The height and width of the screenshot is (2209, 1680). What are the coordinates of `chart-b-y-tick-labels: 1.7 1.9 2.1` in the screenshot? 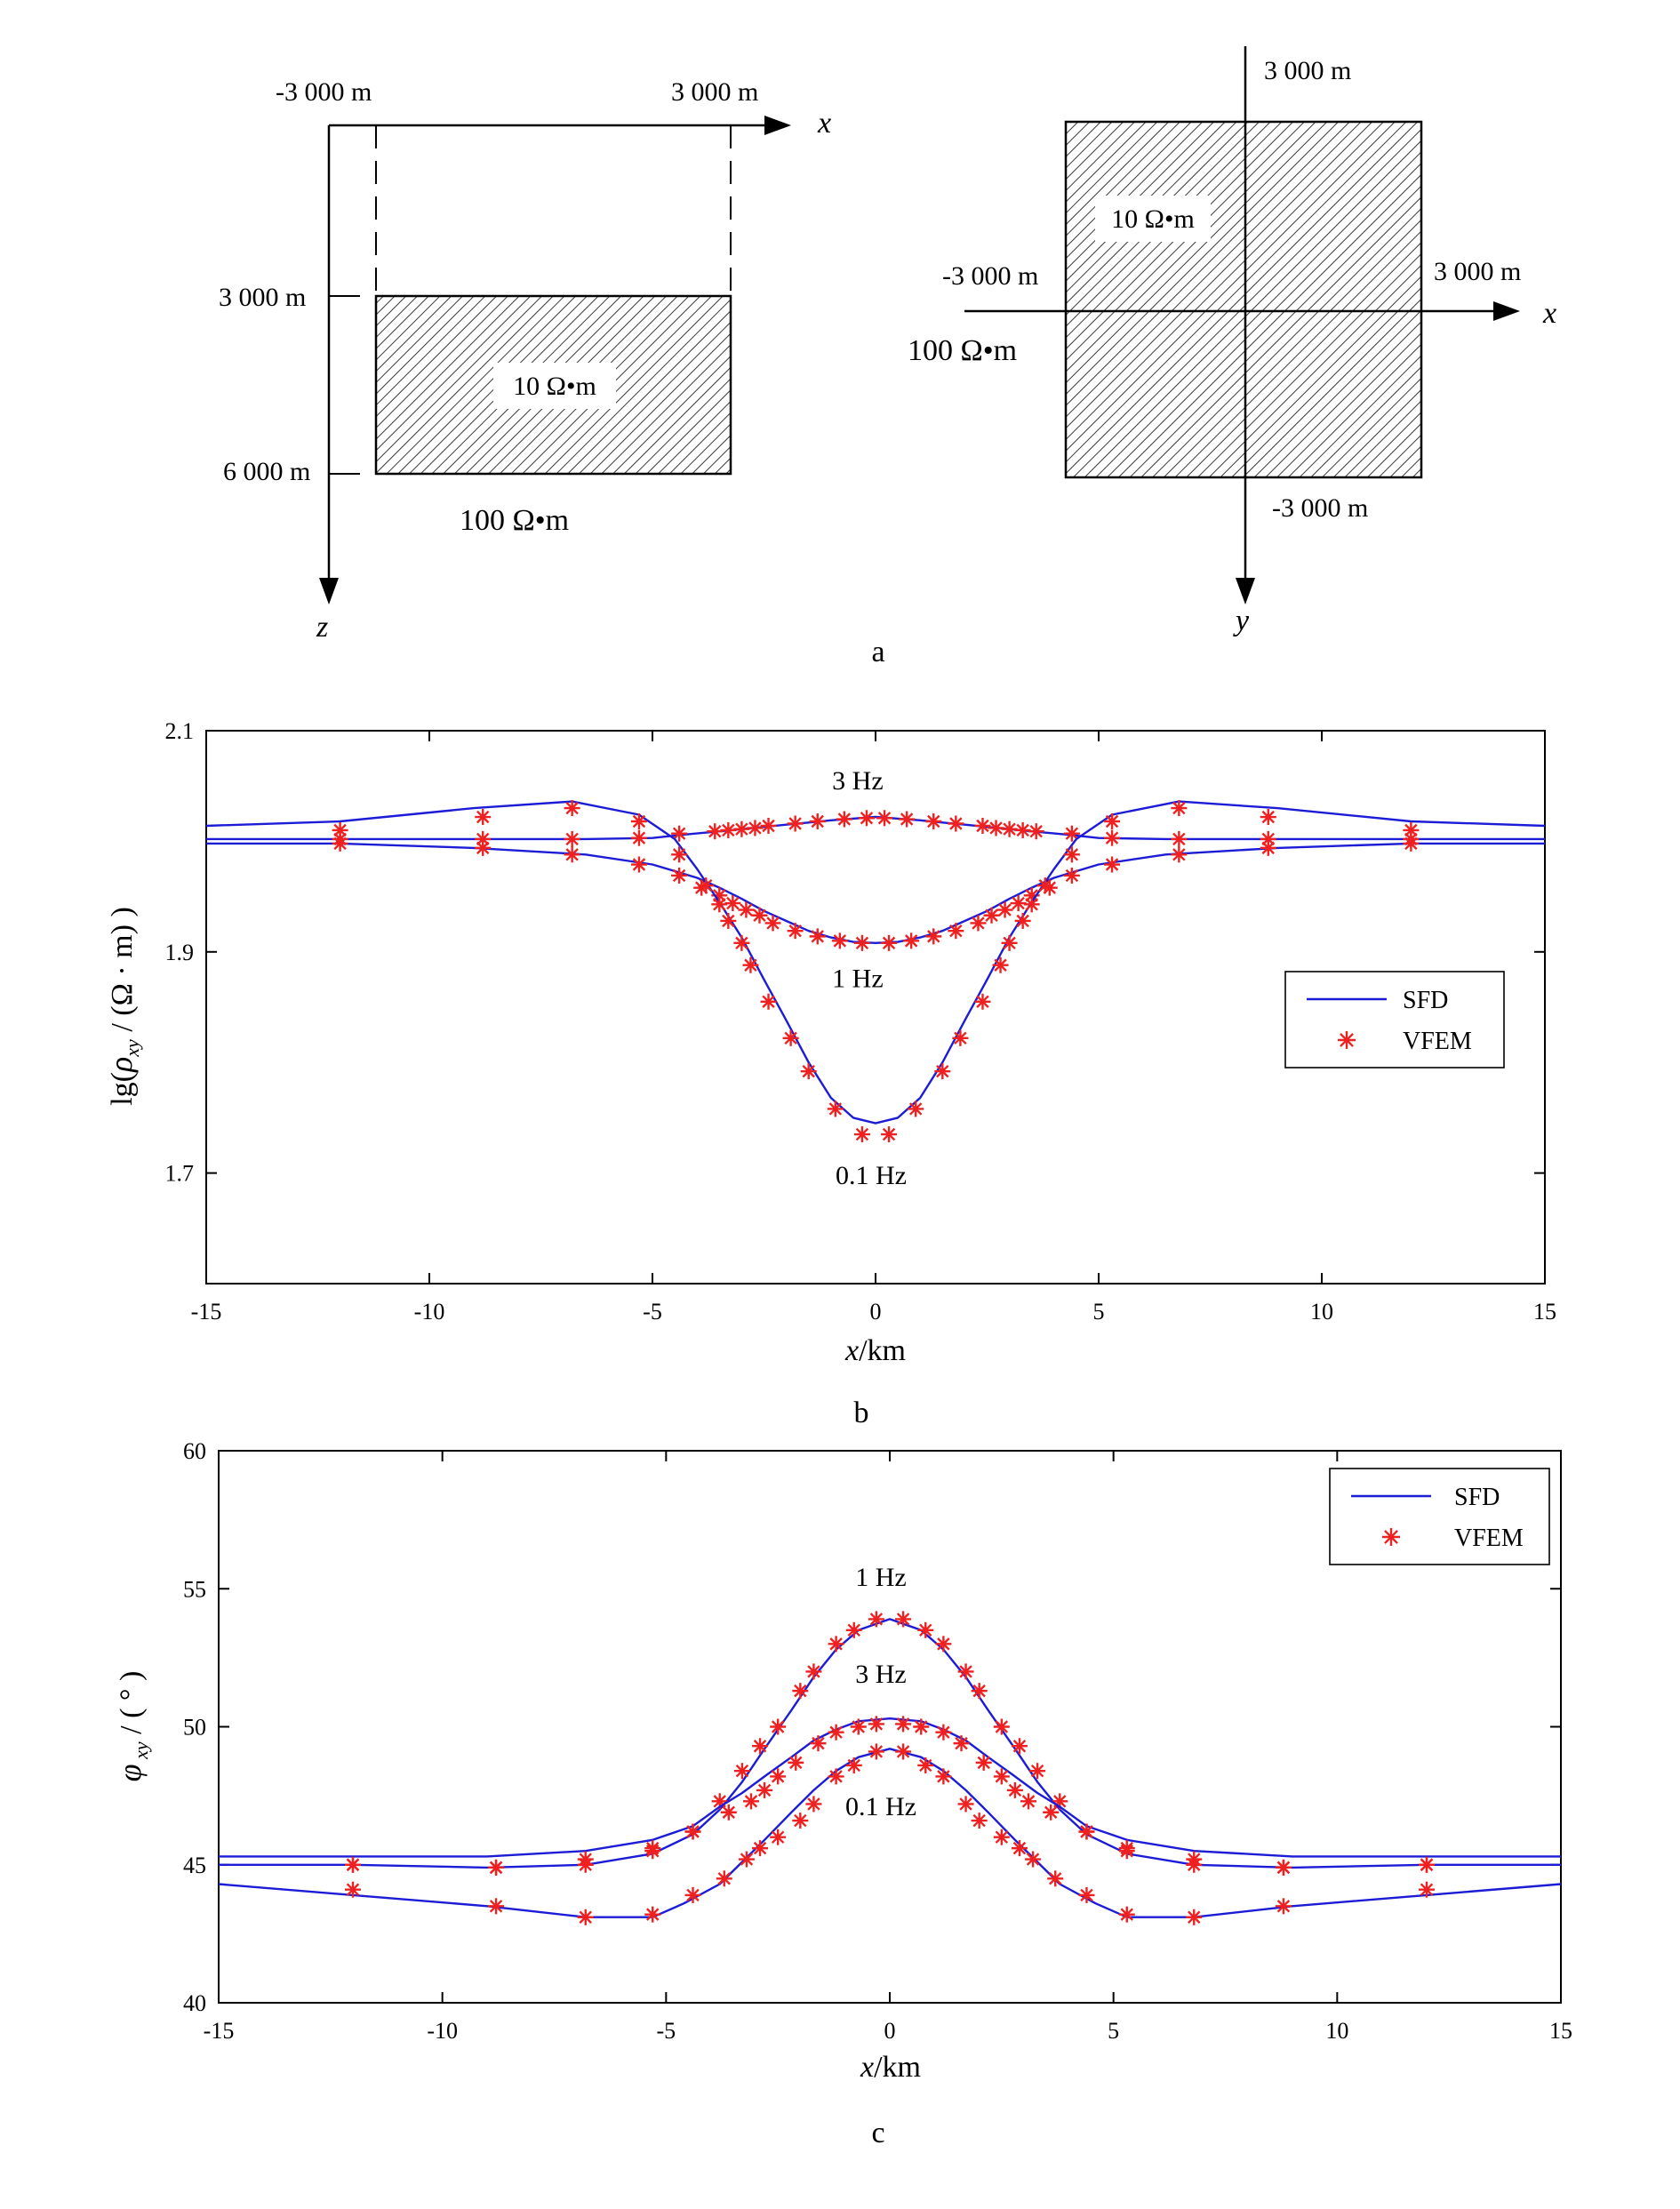 It's located at (180, 953).